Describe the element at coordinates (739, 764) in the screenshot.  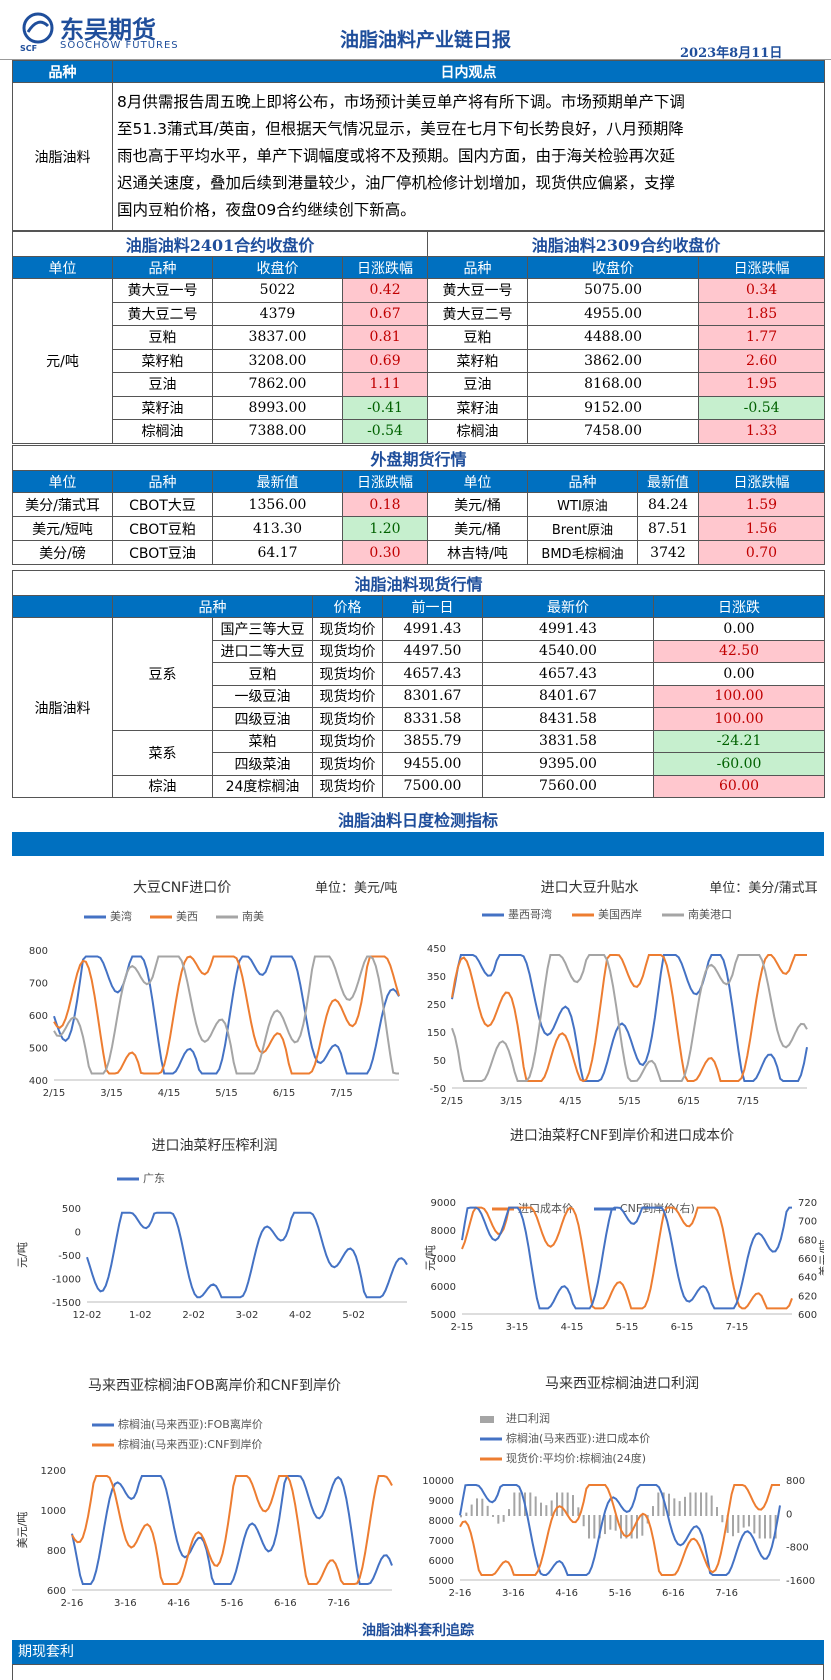
I see `spot-change: -60.00` at that location.